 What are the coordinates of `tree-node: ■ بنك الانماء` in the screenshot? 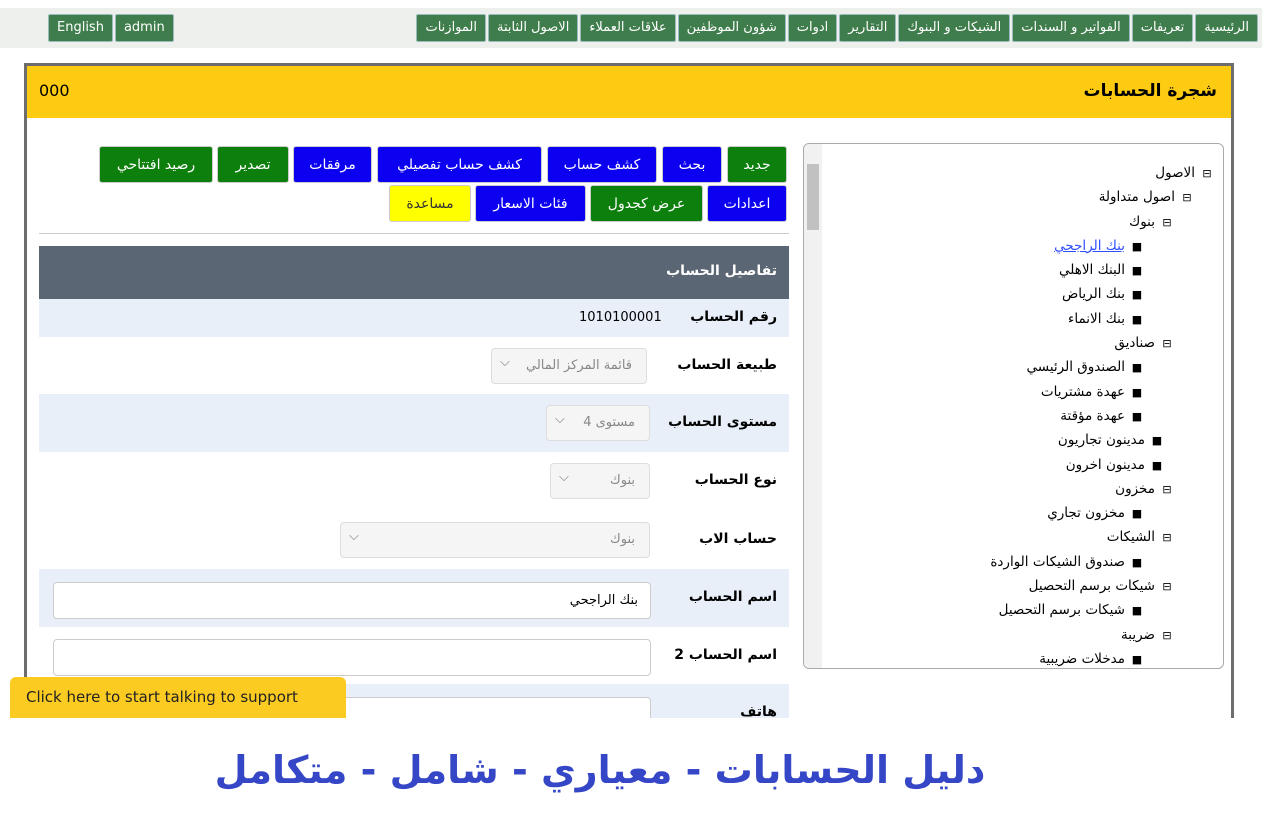 It's located at (1102, 319).